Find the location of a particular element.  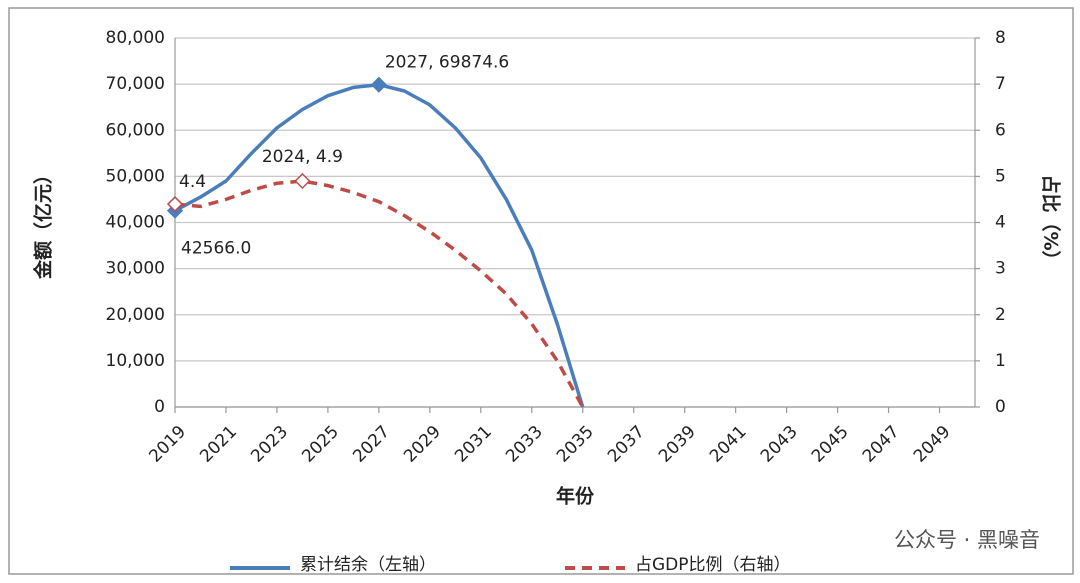

annotation: 4.4 is located at coordinates (192, 182).